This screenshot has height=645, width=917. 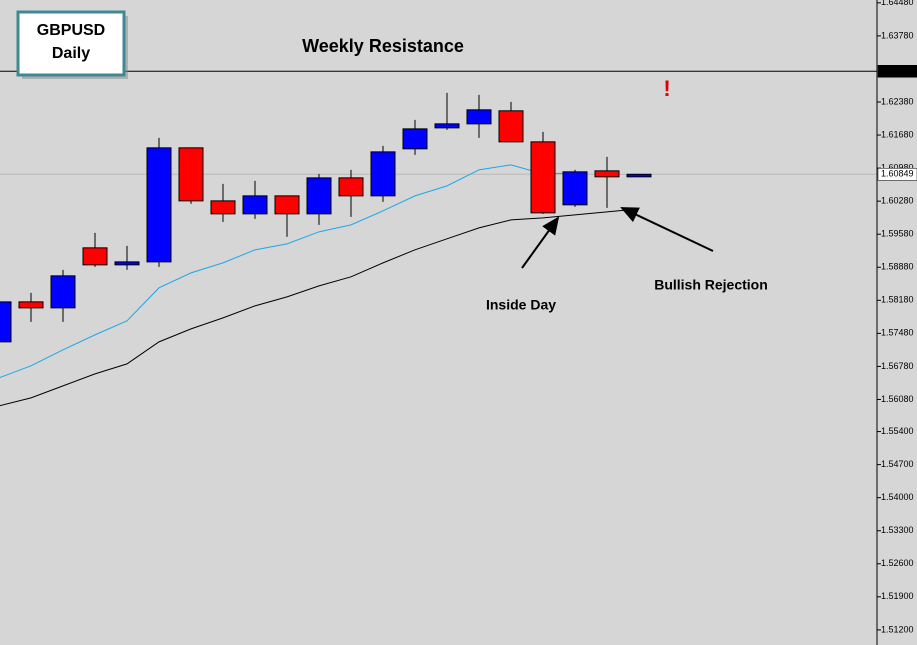 What do you see at coordinates (897, 399) in the screenshot?
I see `y-tick-label: 1.56080` at bounding box center [897, 399].